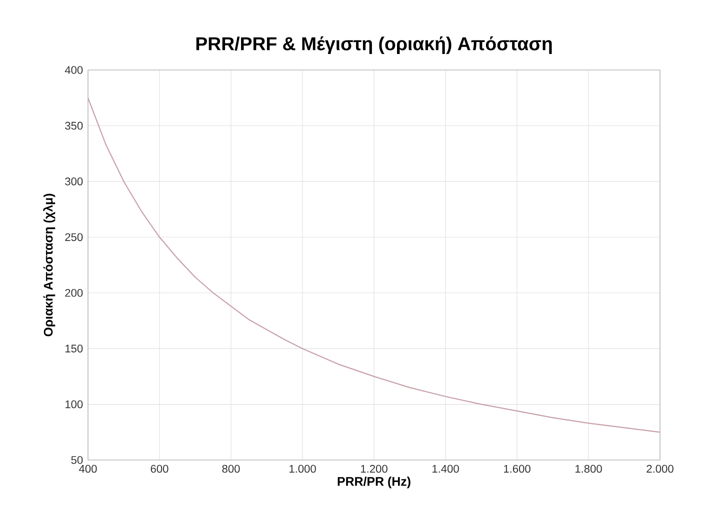  I want to click on y-tick-label: 350, so click(74, 126).